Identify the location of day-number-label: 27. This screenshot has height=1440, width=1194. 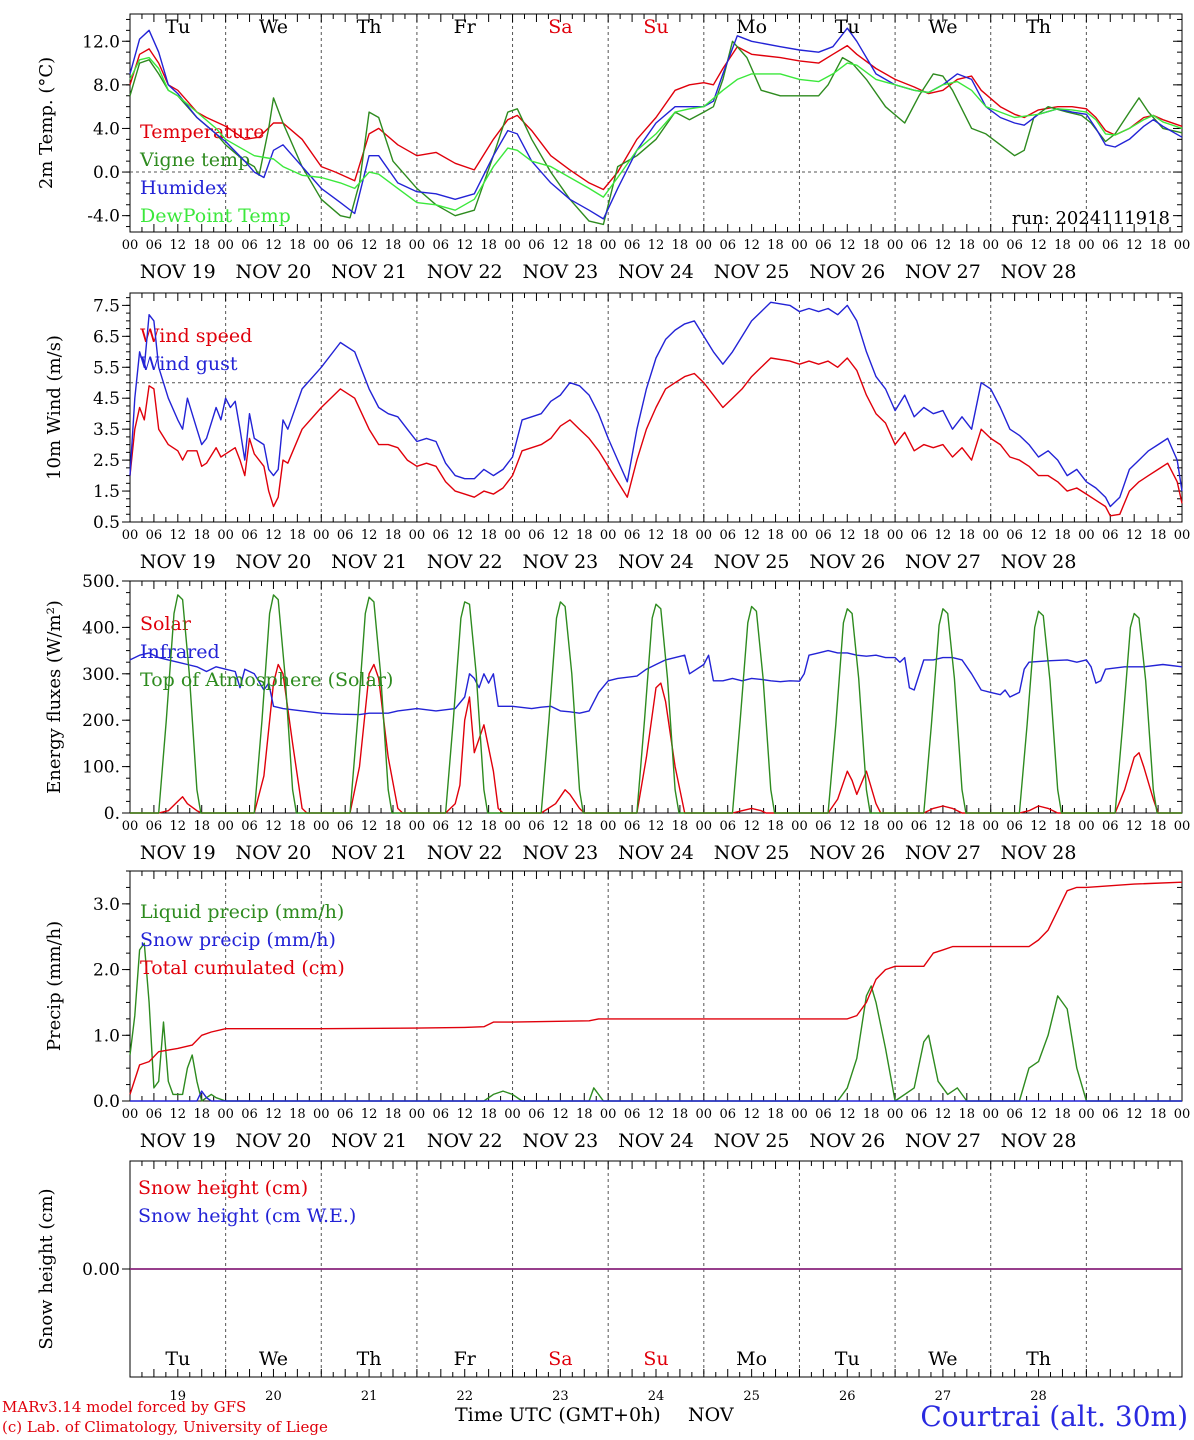
(943, 1396).